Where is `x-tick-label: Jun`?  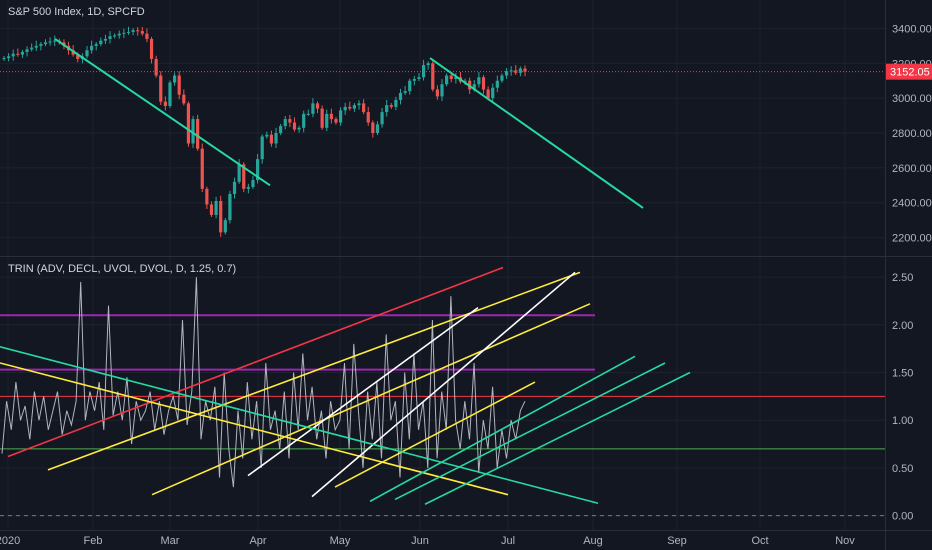
x-tick-label: Jun is located at coordinates (420, 541).